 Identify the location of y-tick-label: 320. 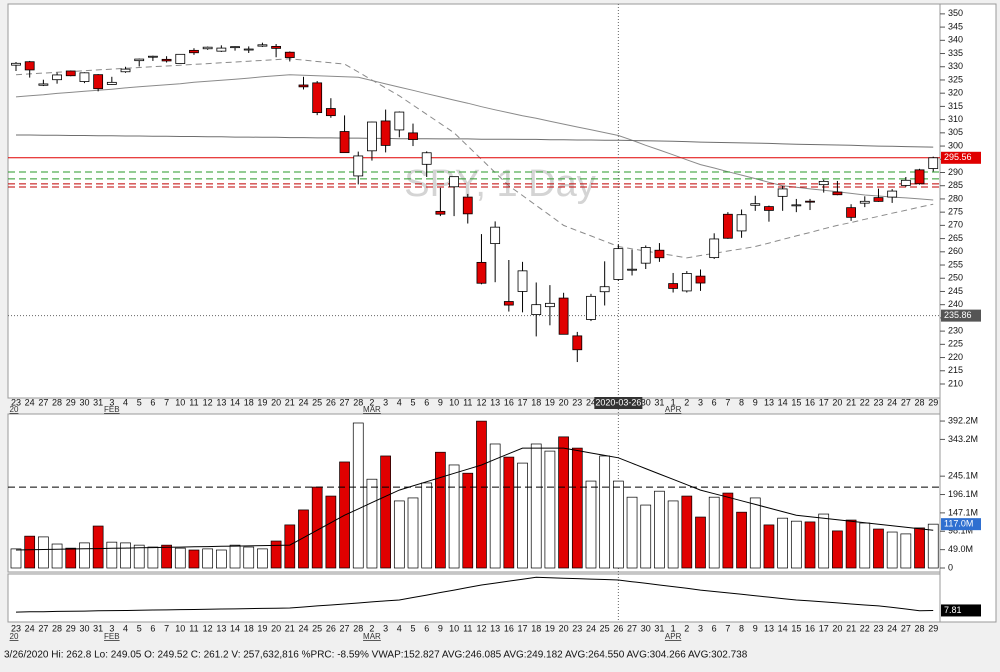
(955, 93).